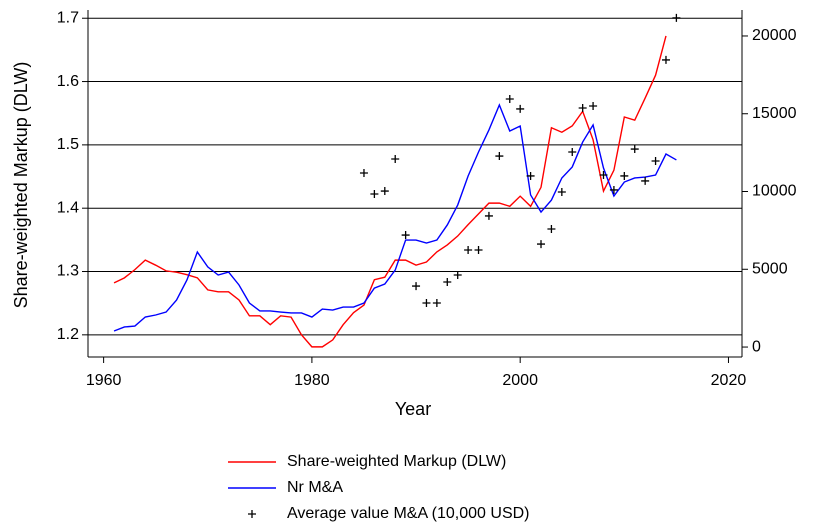  Describe the element at coordinates (774, 113) in the screenshot. I see `y2-tick-label: 15000` at that location.